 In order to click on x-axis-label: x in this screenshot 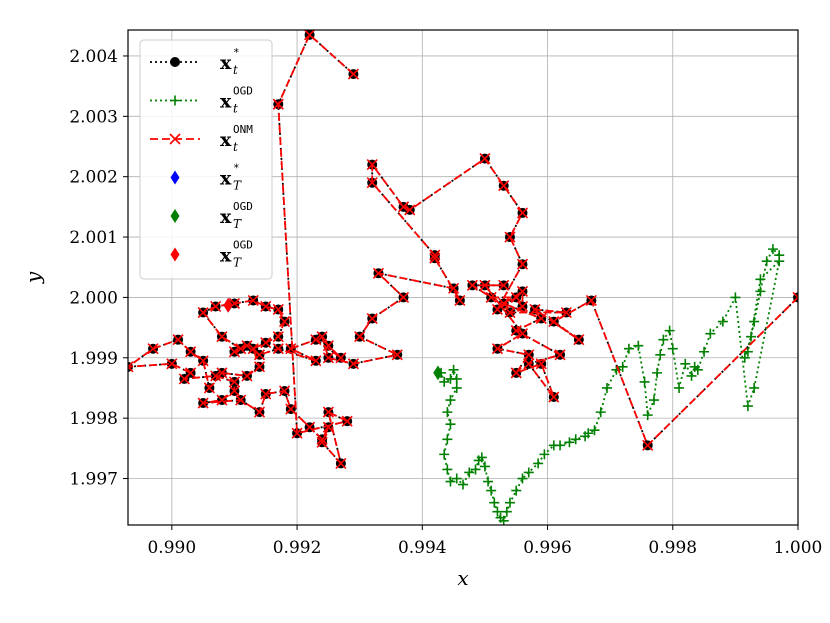, I will do `click(462, 578)`.